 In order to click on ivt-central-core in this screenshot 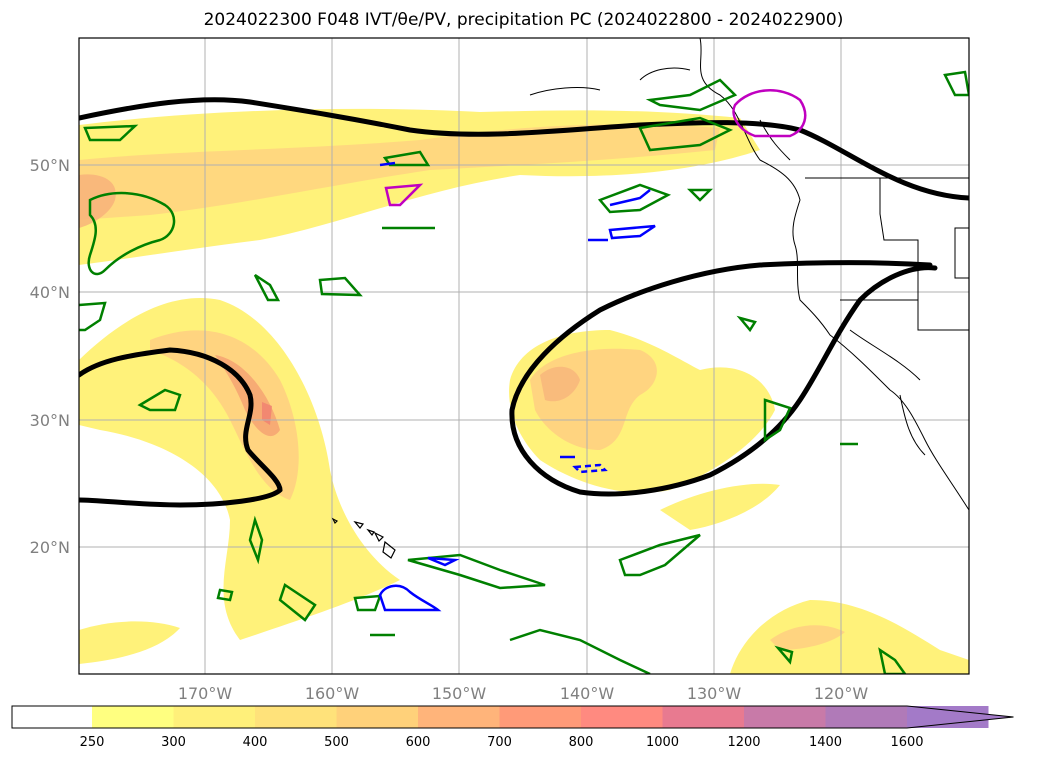, I will do `click(560, 384)`.